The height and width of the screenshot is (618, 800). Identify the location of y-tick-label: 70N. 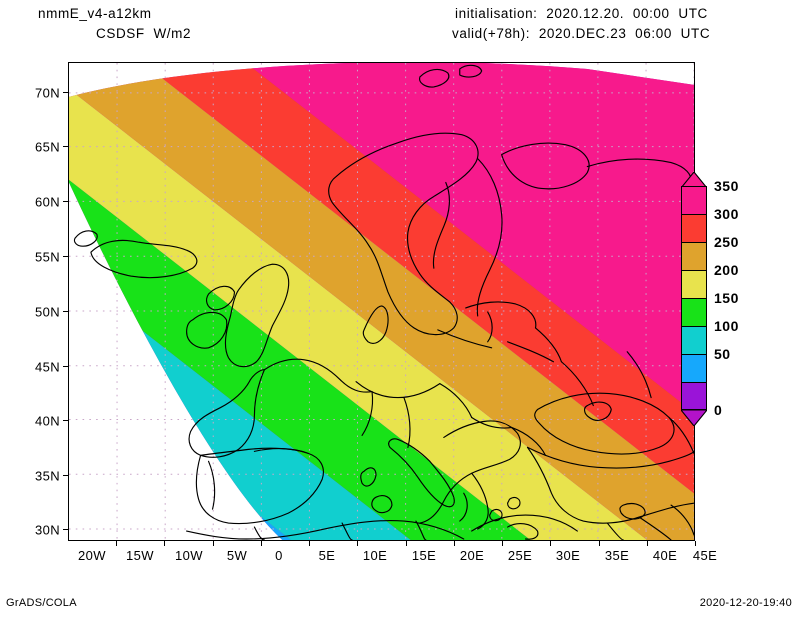
(47, 93).